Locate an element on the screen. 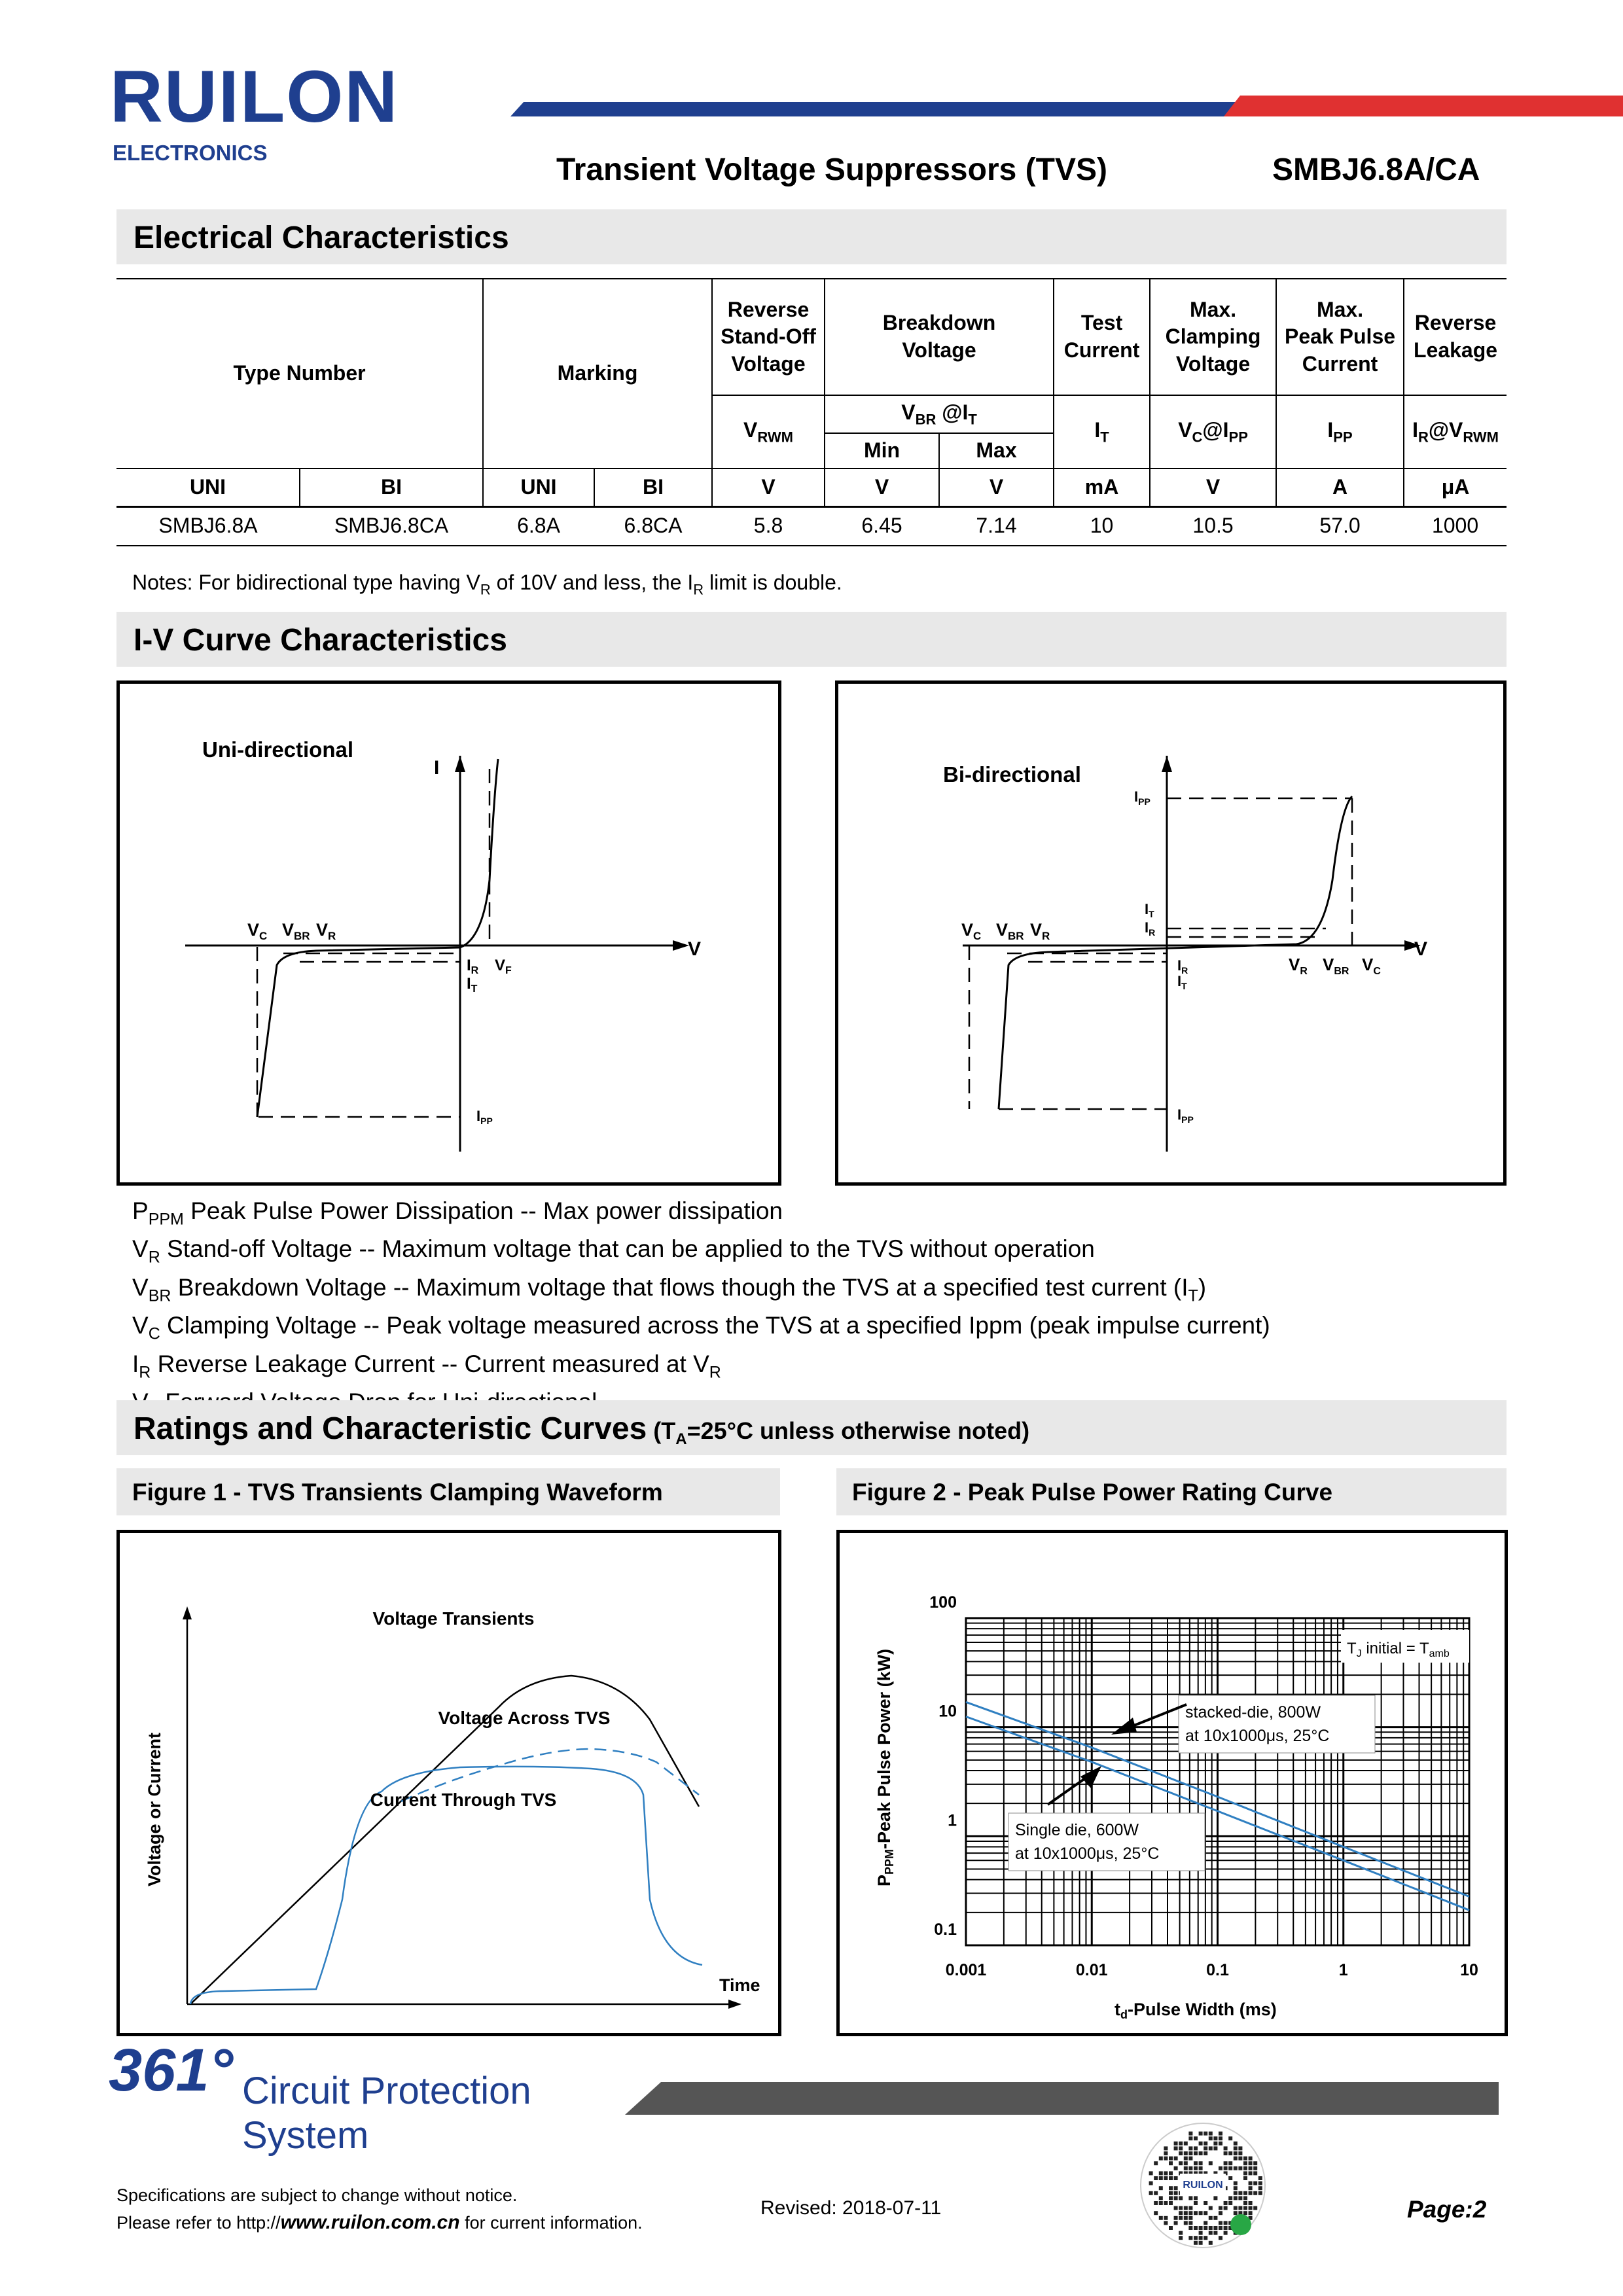 This screenshot has width=1623, height=2296. it-symbol: IT is located at coordinates (1101, 431).